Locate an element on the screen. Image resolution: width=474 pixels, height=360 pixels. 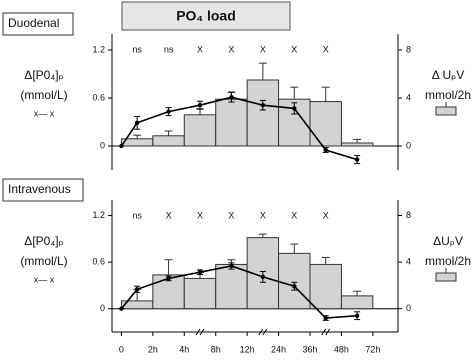
title-box is located at coordinates (206, 16).